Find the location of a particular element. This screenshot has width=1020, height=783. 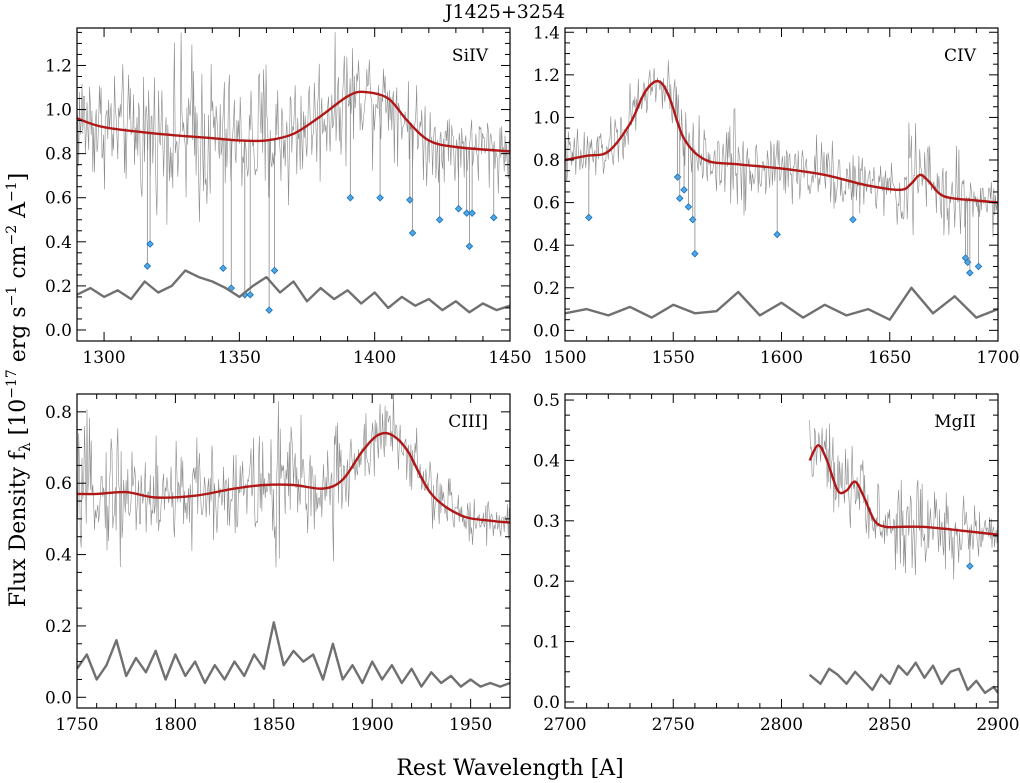

y-tick-label: 0.1 is located at coordinates (546, 643).